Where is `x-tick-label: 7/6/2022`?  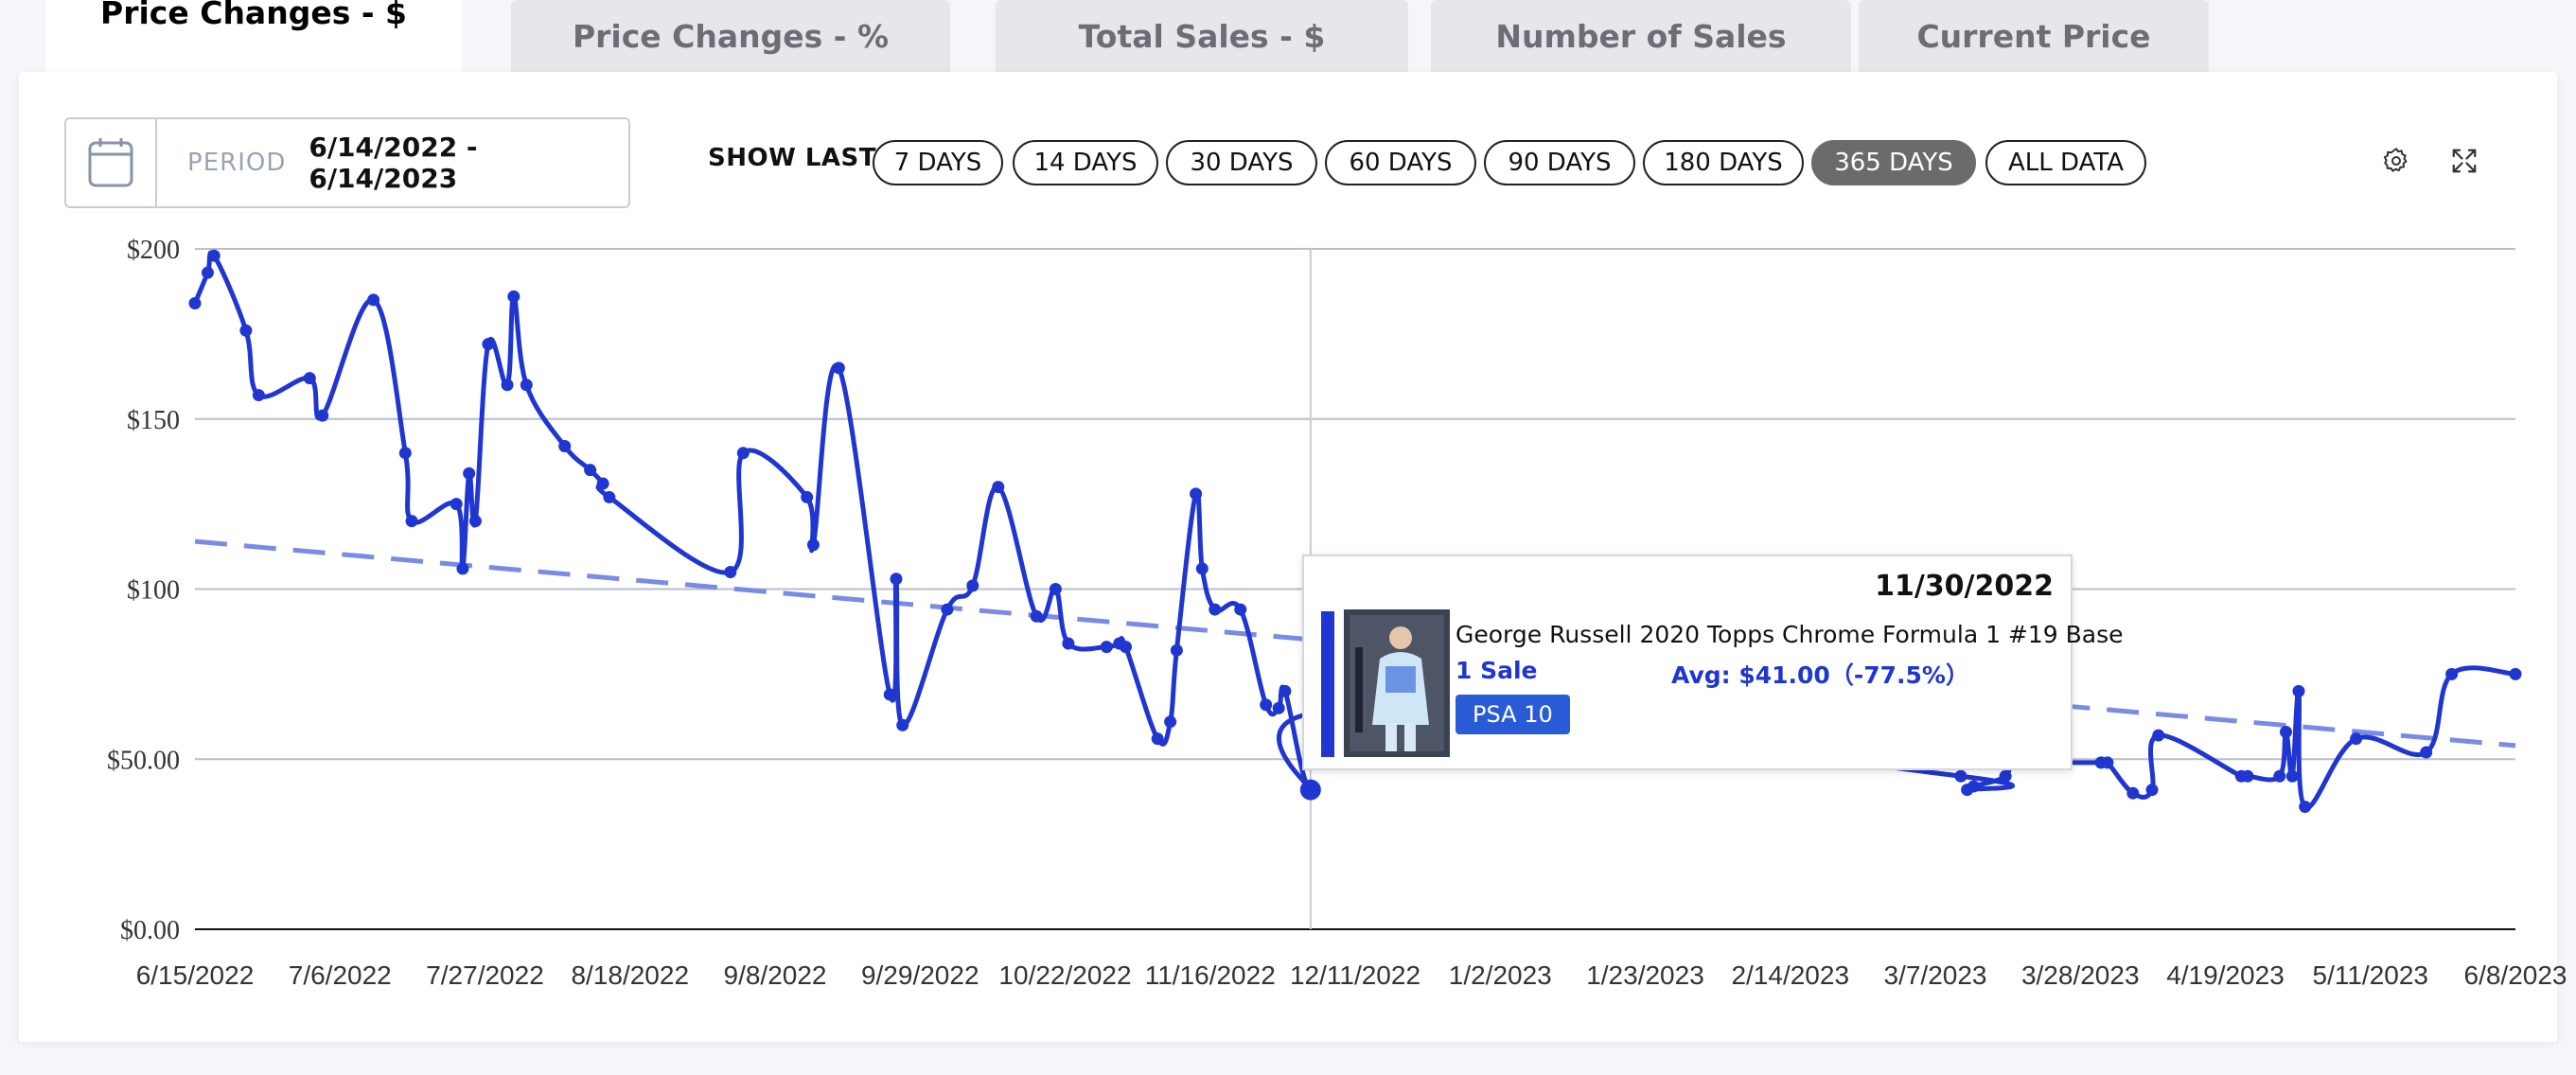
x-tick-label: 7/6/2022 is located at coordinates (340, 975).